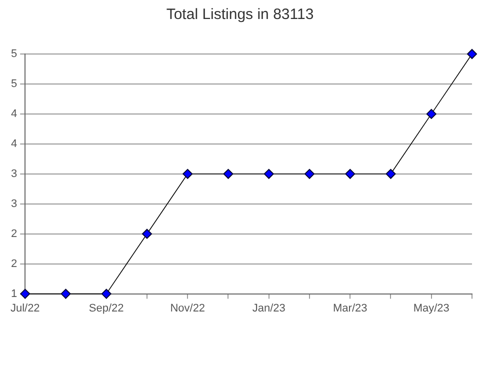  Describe the element at coordinates (106, 308) in the screenshot. I see `x-tick-label: Sep/22` at that location.